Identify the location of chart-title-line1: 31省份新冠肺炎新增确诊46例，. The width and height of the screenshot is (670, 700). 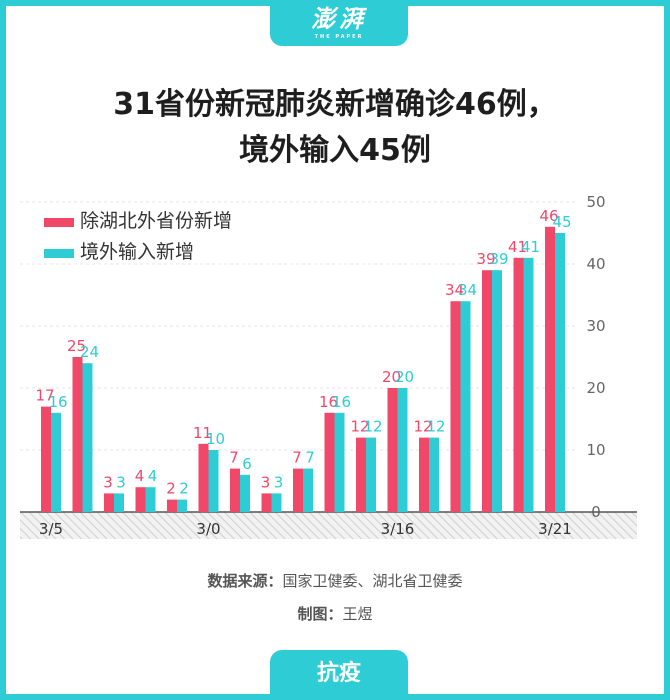
(335, 104).